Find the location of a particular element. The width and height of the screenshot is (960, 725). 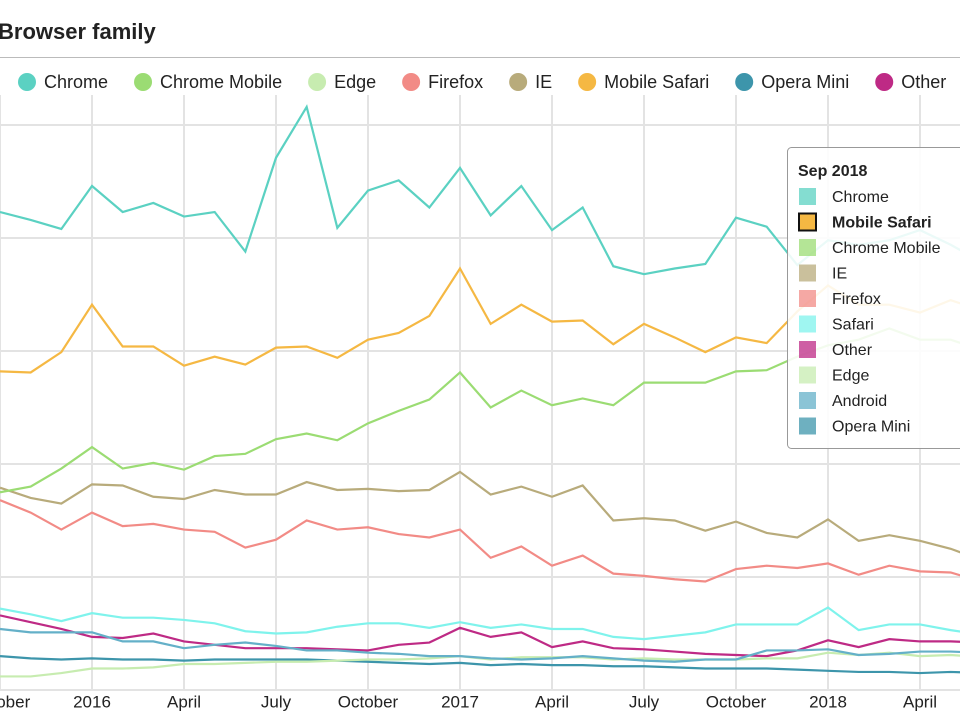

tooltip-label: Opera Mini is located at coordinates (871, 427).